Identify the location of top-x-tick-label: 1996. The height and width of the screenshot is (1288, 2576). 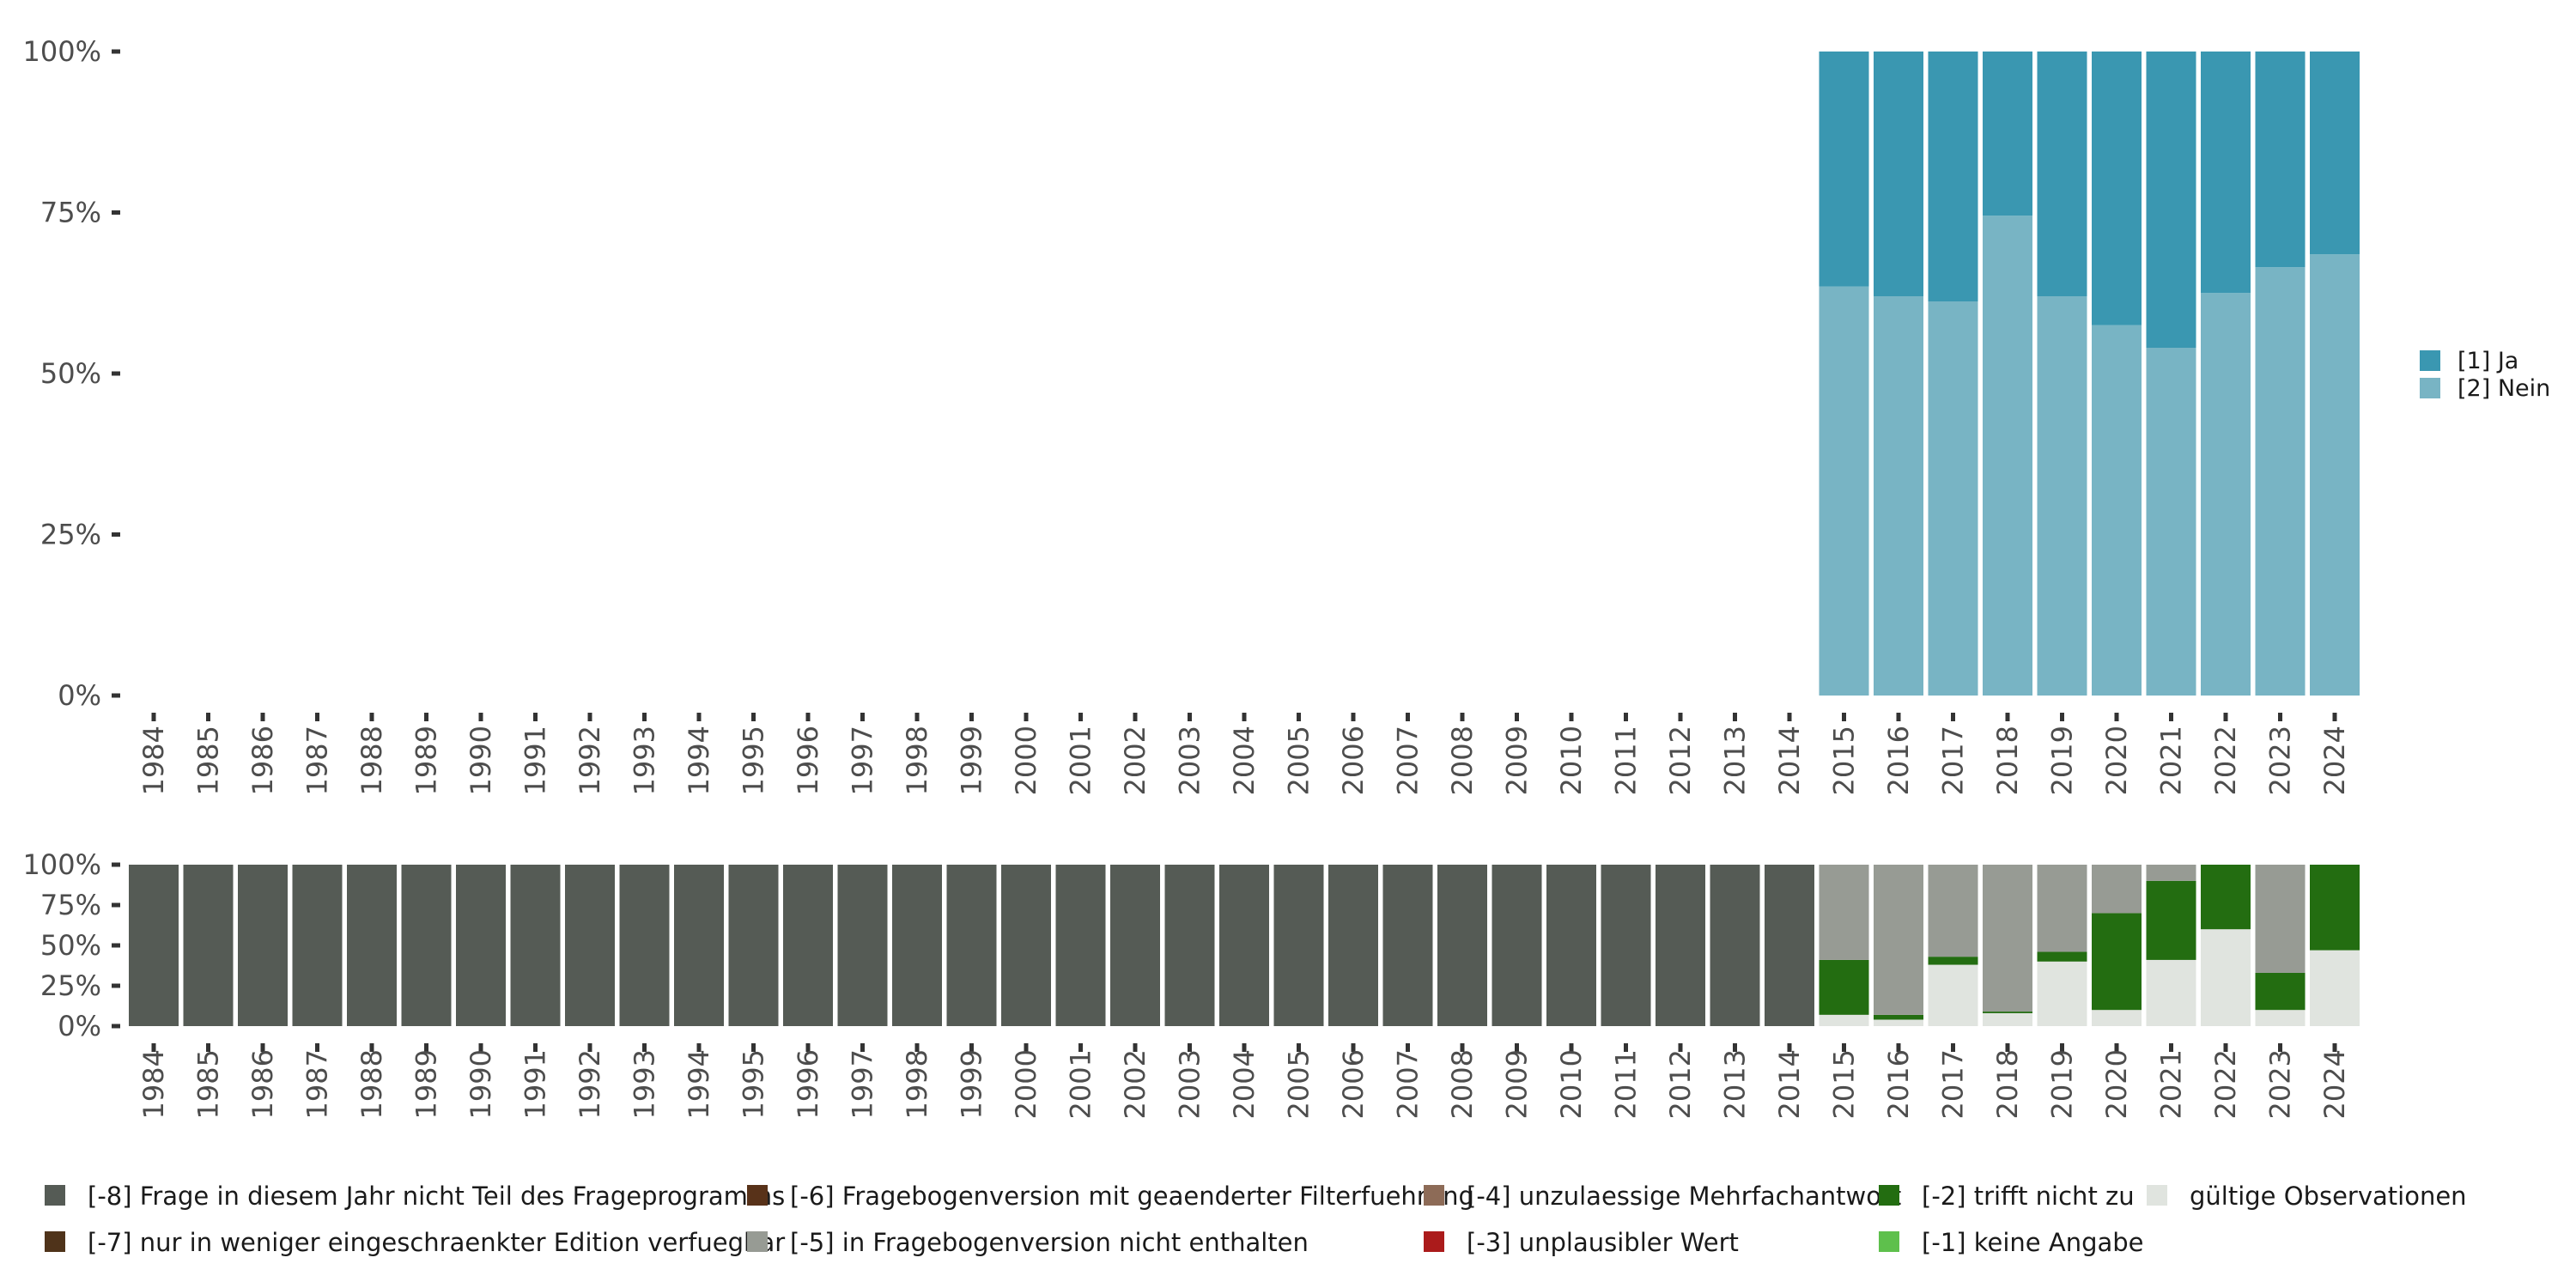
(808, 760).